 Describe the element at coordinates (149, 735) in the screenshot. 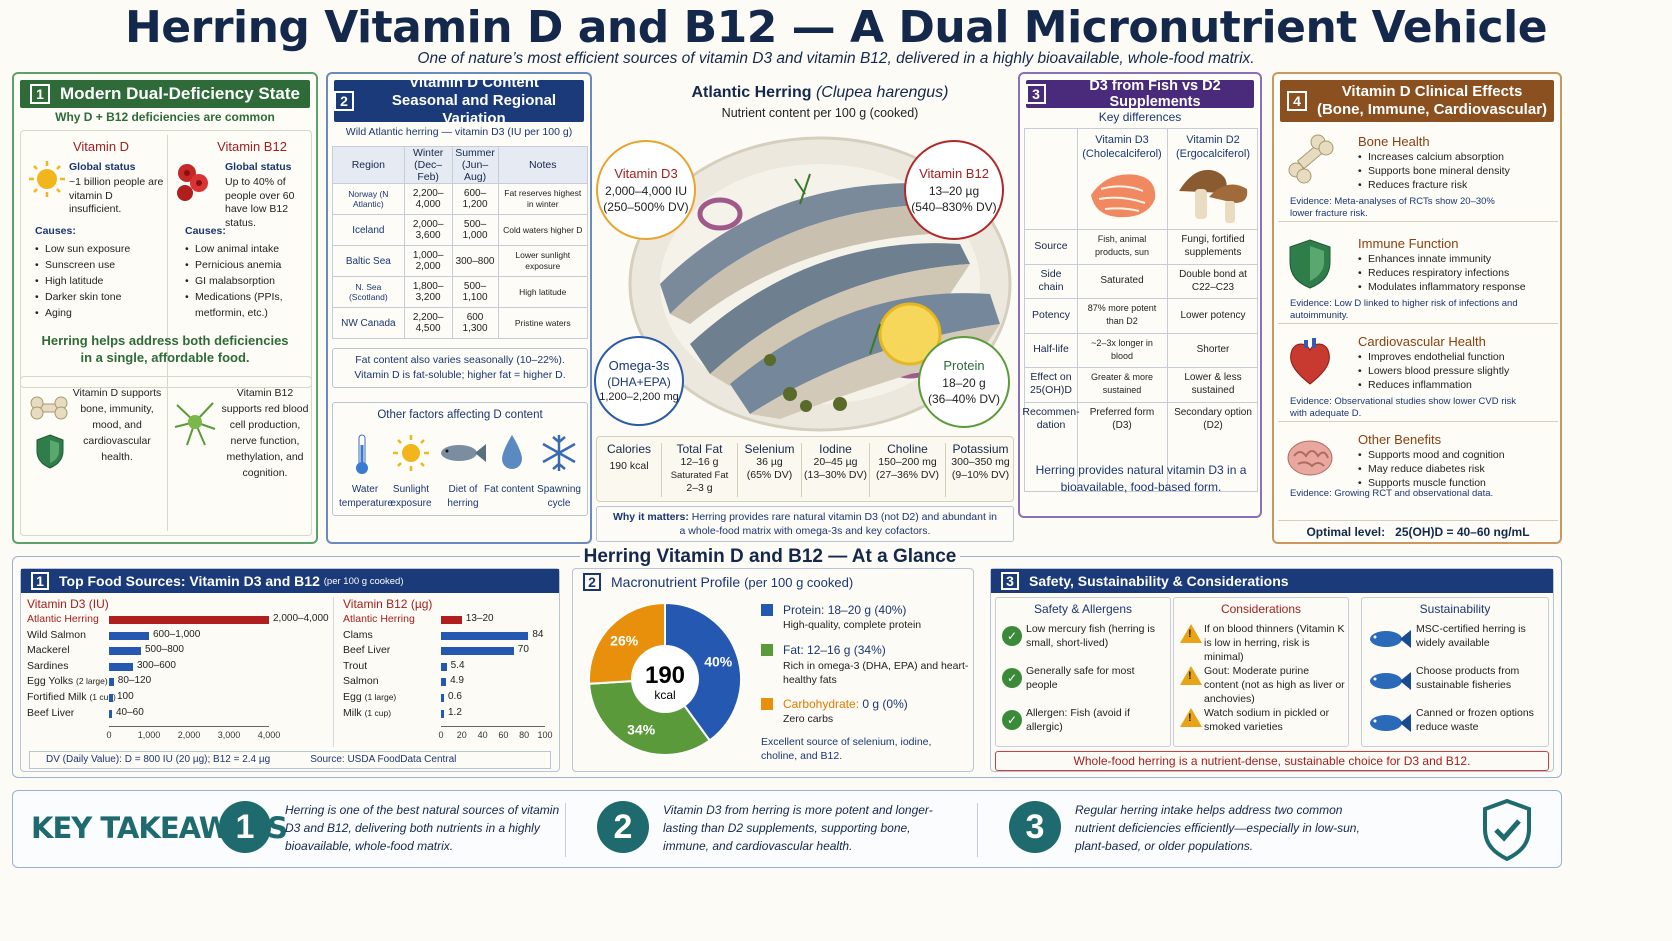

I see `tick-label: 1,000` at that location.